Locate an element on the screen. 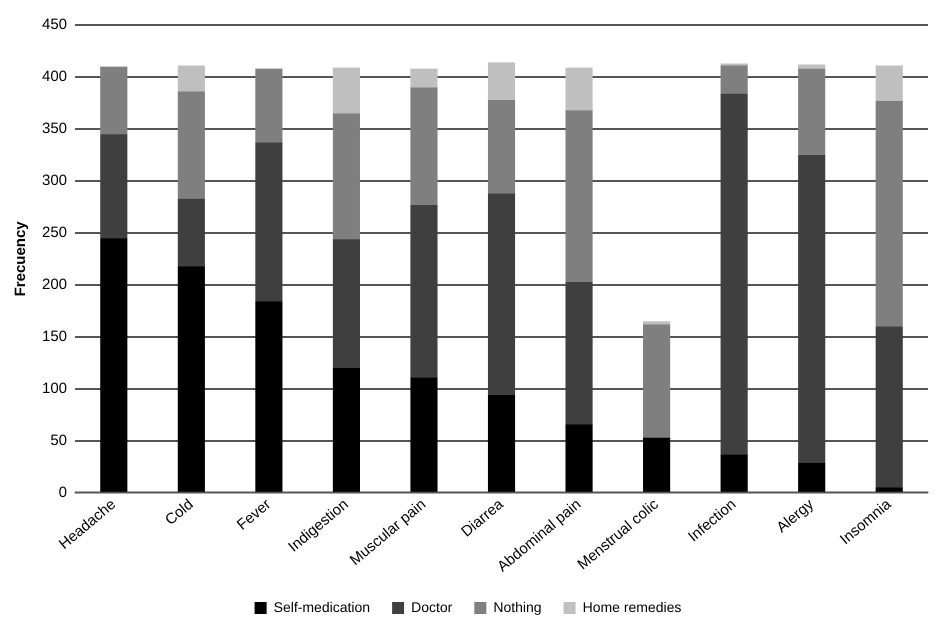 This screenshot has height=633, width=946. x-tick-label: Cold is located at coordinates (179, 512).